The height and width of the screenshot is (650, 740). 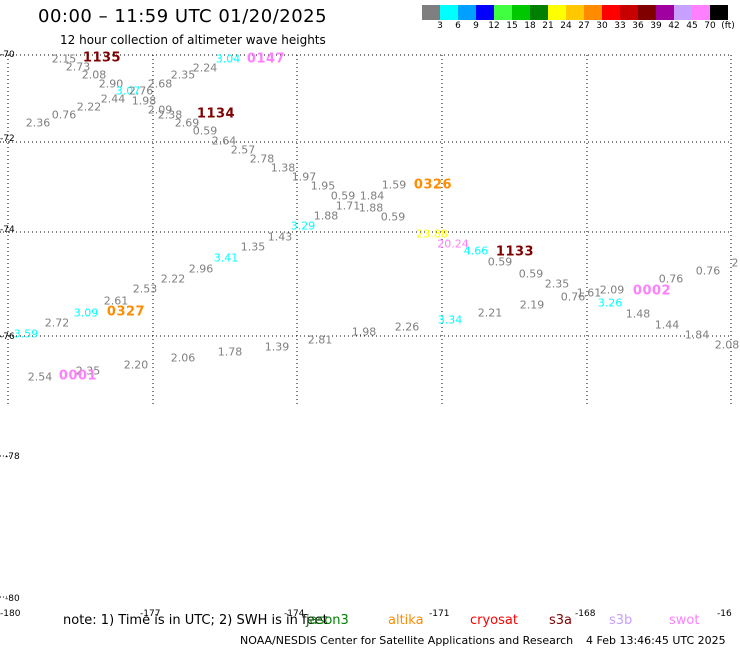 I want to click on satellite-legend-item: swot, so click(x=684, y=620).